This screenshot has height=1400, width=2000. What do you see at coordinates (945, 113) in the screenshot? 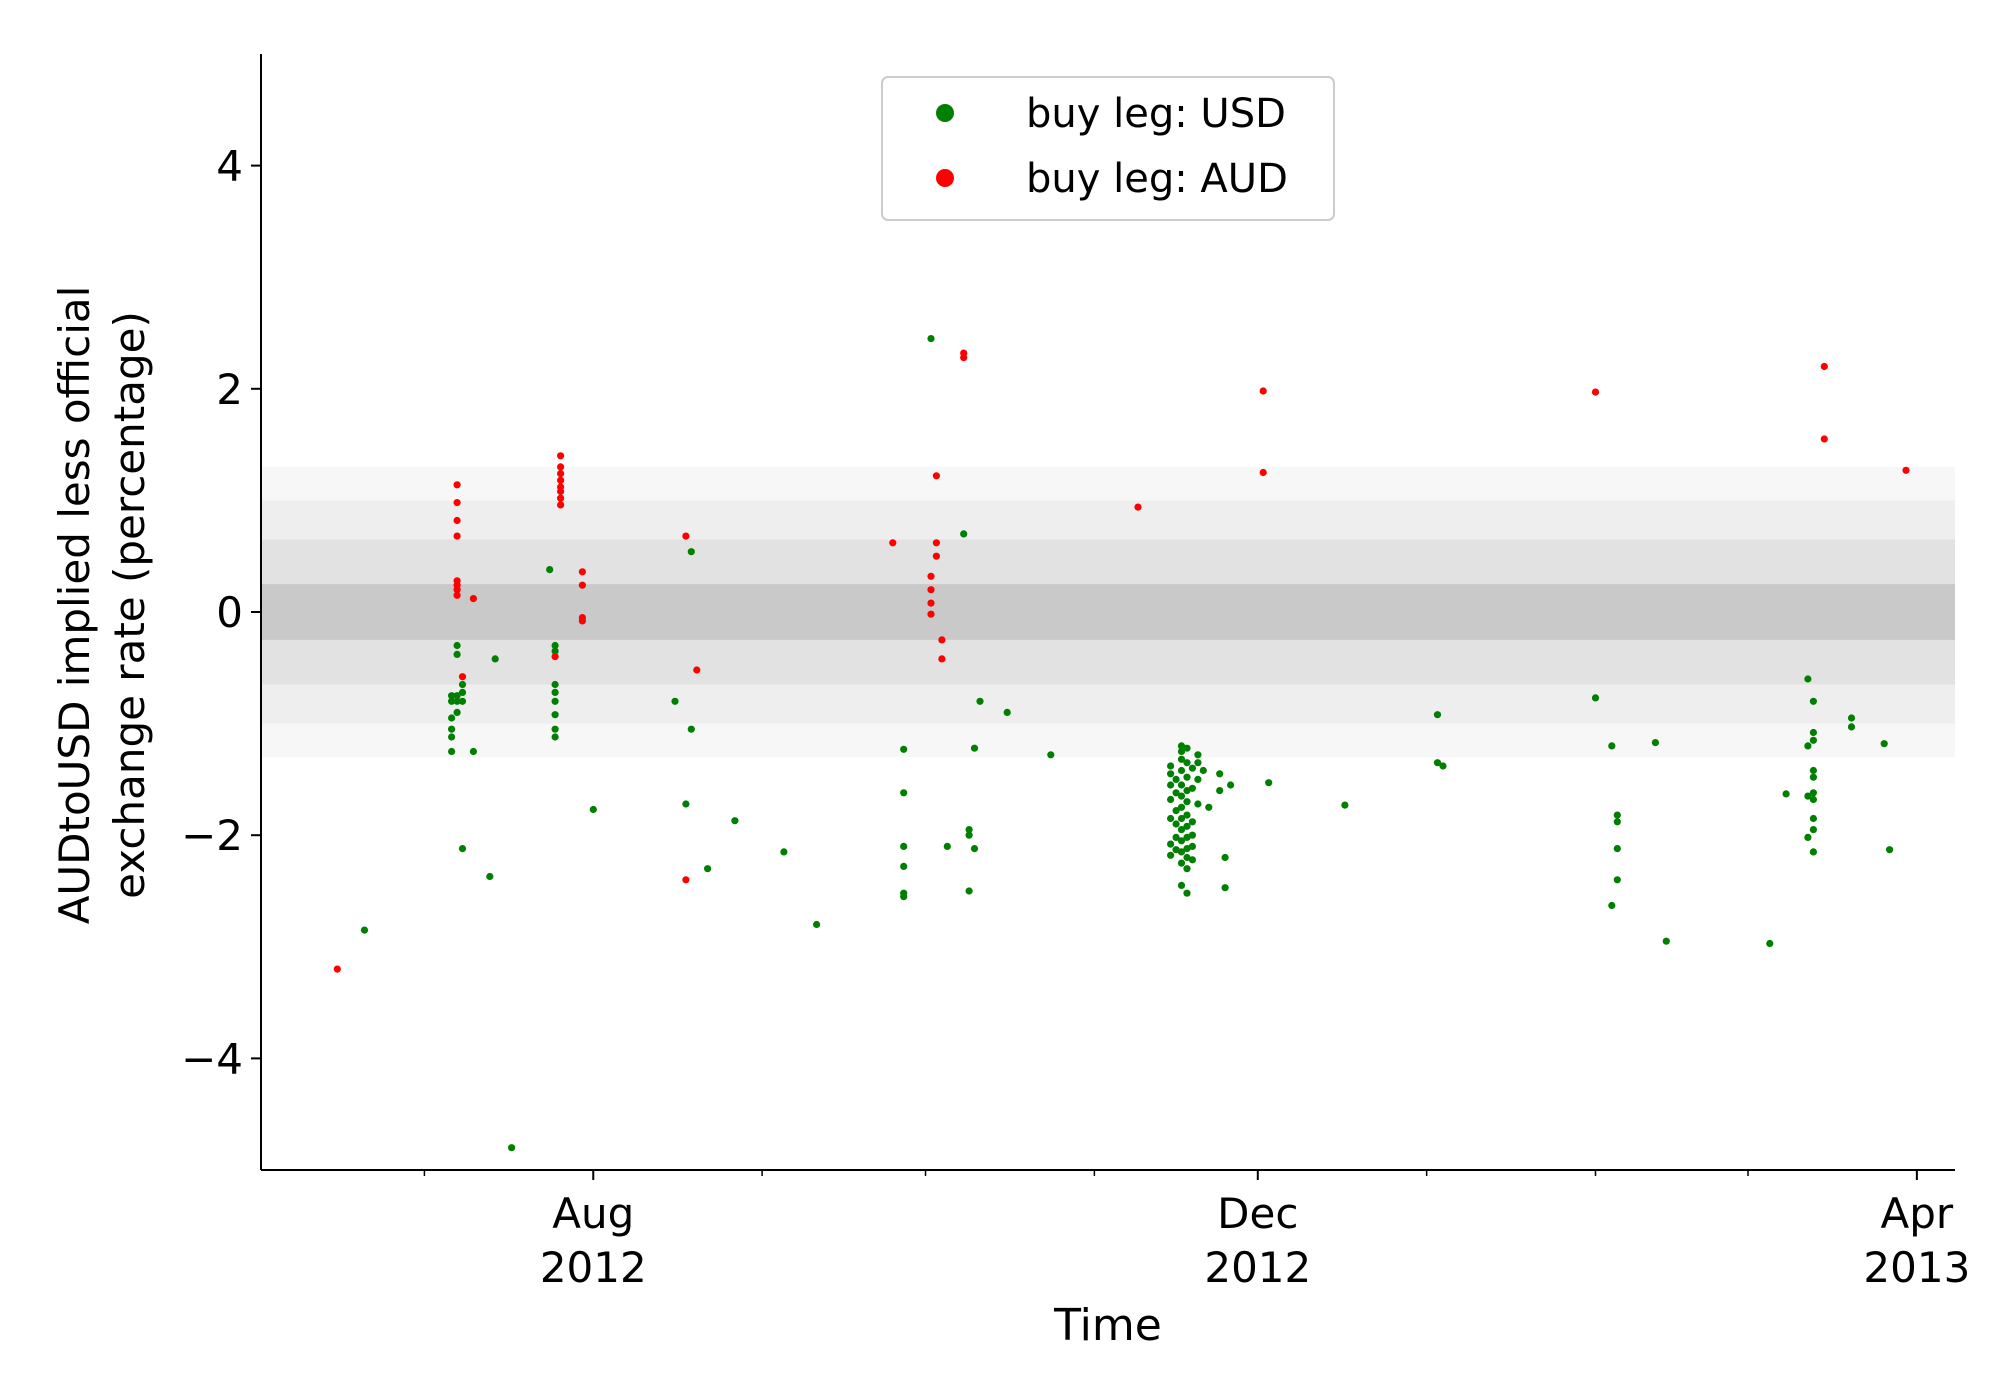
I see `legend-marker-usd` at bounding box center [945, 113].